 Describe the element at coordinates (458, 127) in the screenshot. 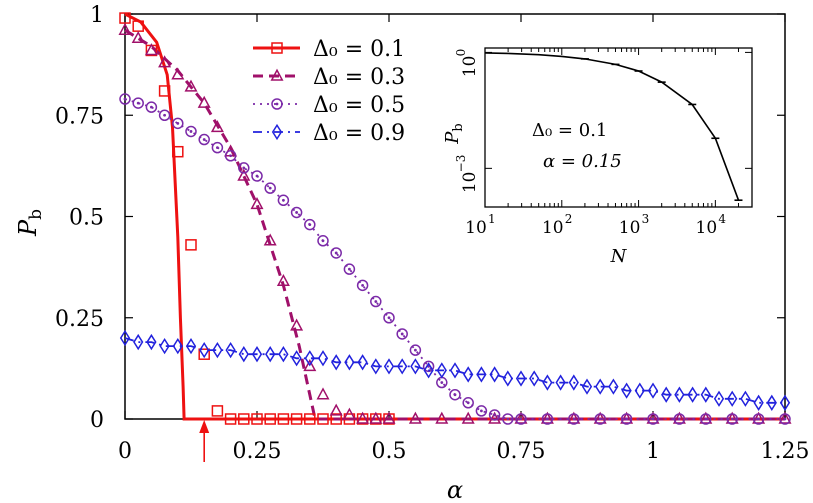

I see `inset-y-axis-title-subscript: b` at that location.